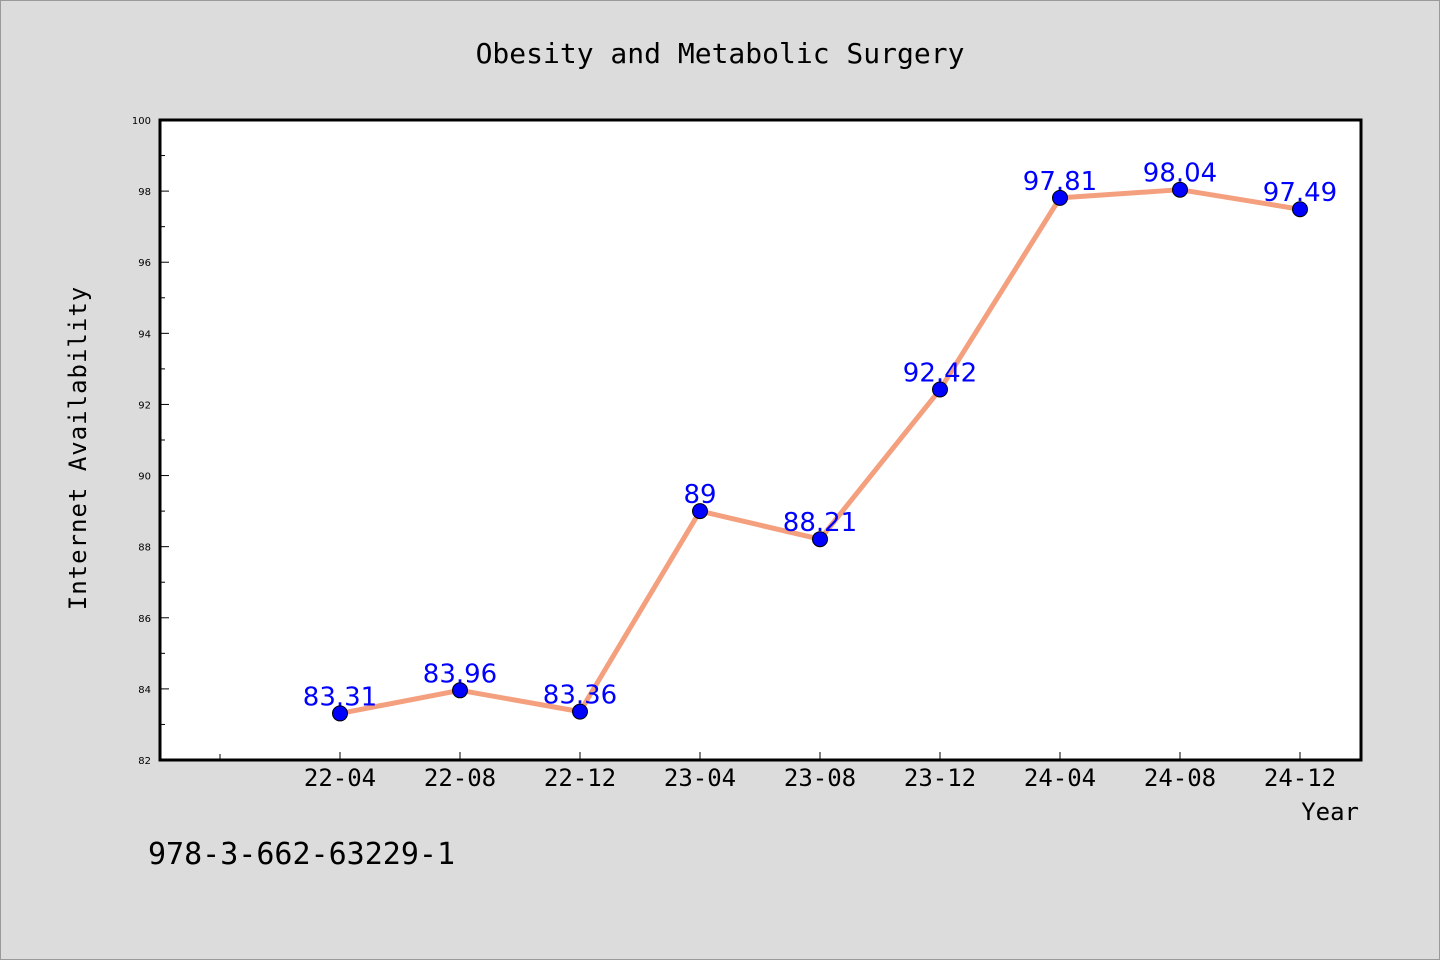 The height and width of the screenshot is (960, 1440). Describe the element at coordinates (1180, 778) in the screenshot. I see `x-tick-label: 24-08` at that location.